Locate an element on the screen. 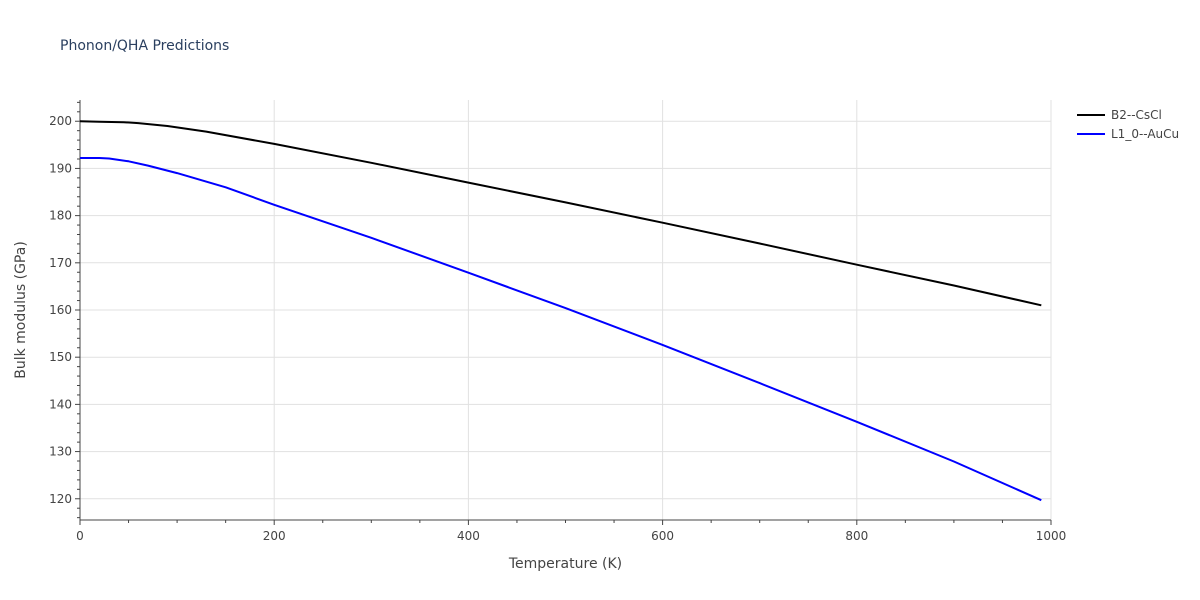  chart-title: Phonon/QHA Predictions is located at coordinates (144, 46).